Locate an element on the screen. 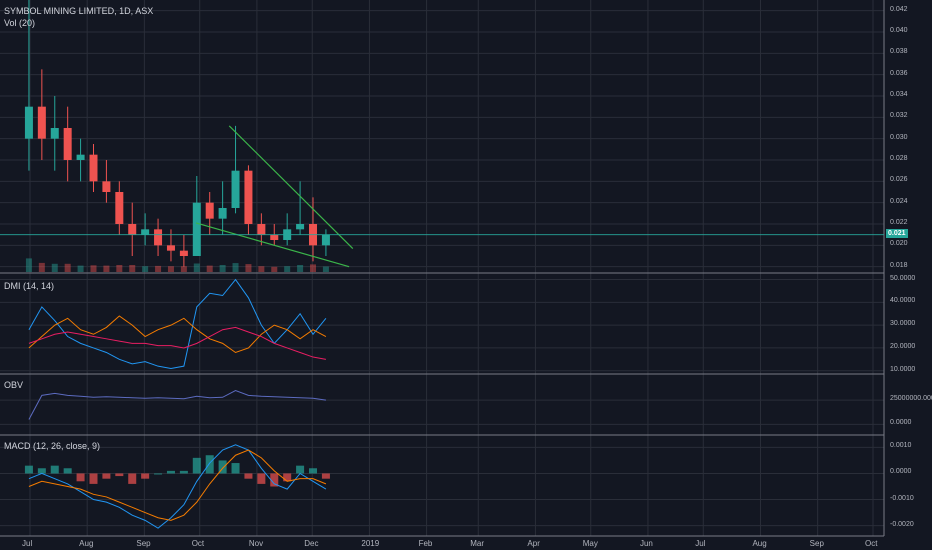  y-tick-label: 0.030 is located at coordinates (899, 137).